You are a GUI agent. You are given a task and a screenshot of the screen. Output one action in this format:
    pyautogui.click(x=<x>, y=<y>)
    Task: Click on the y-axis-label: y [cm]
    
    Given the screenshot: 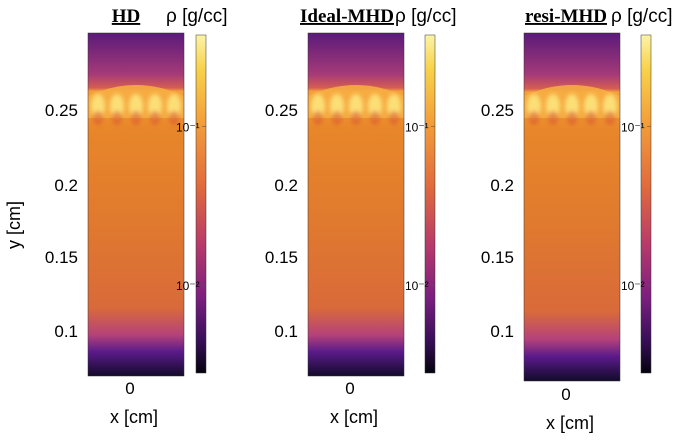 What is the action you would take?
    pyautogui.click(x=14, y=225)
    